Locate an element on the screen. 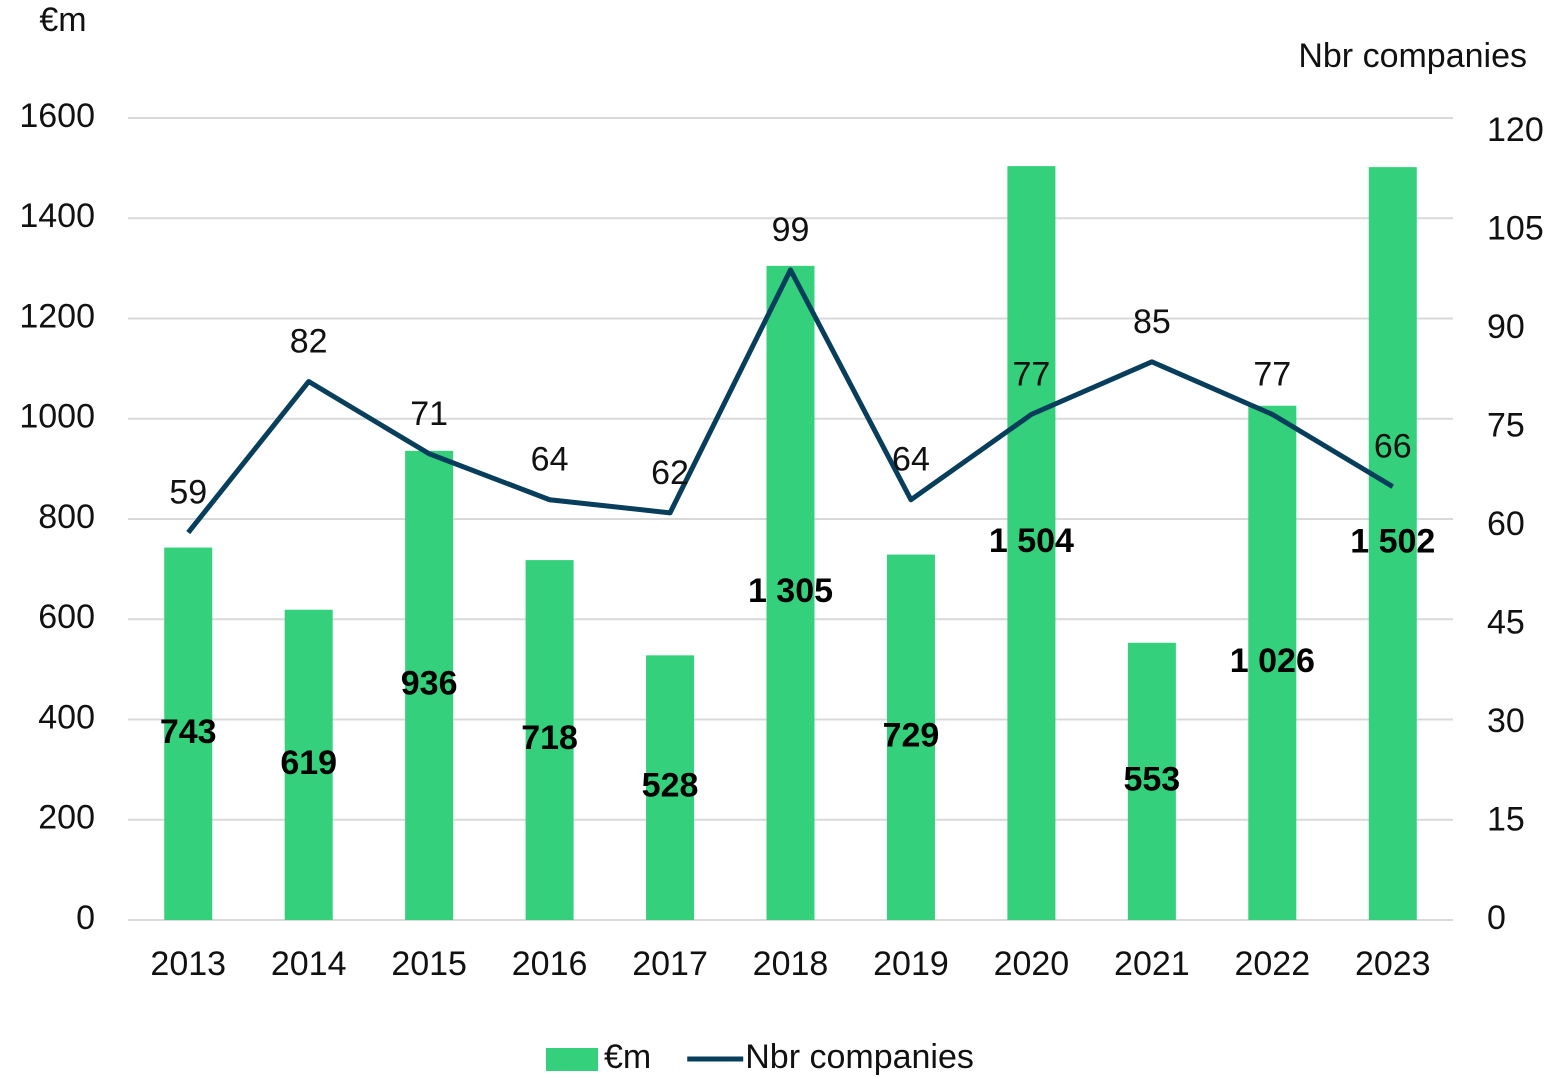 The width and height of the screenshot is (1565, 1078). data-label: 1 502 is located at coordinates (1392, 542).